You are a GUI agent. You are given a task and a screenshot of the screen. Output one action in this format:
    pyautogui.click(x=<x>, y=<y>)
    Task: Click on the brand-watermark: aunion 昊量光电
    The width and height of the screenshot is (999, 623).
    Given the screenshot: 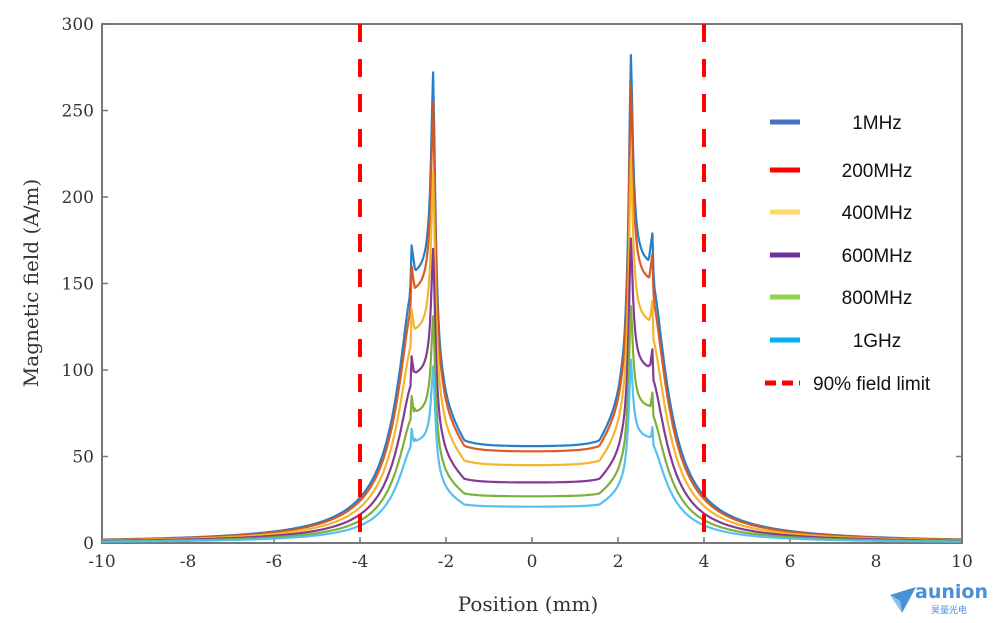 What is the action you would take?
    pyautogui.click(x=940, y=599)
    